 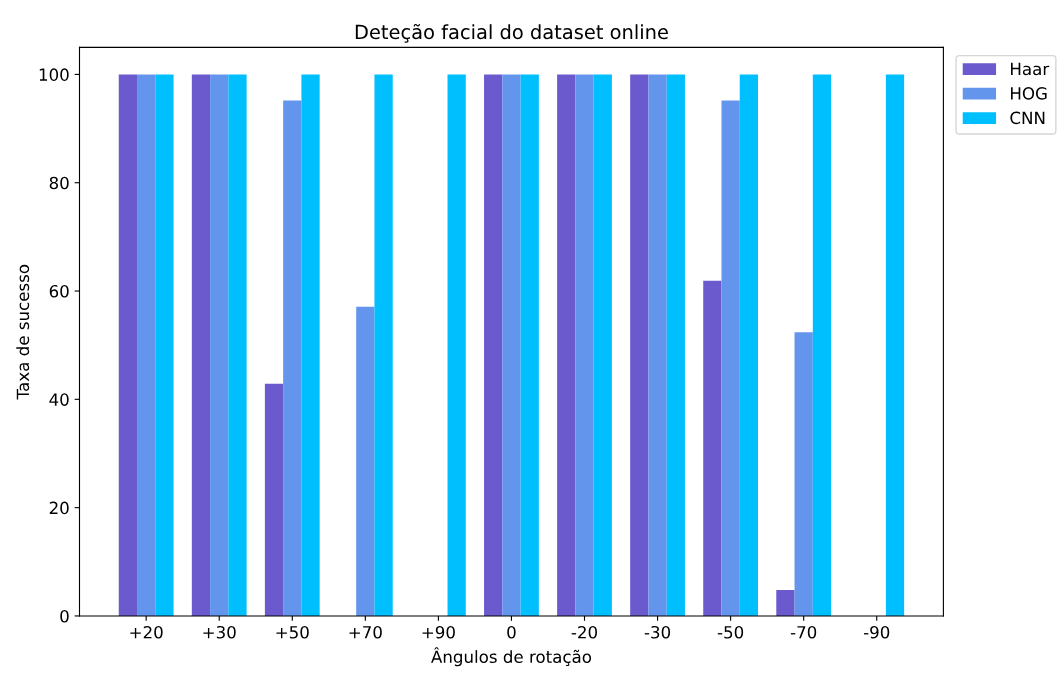 I want to click on x-tick-label: -90, so click(x=876, y=632).